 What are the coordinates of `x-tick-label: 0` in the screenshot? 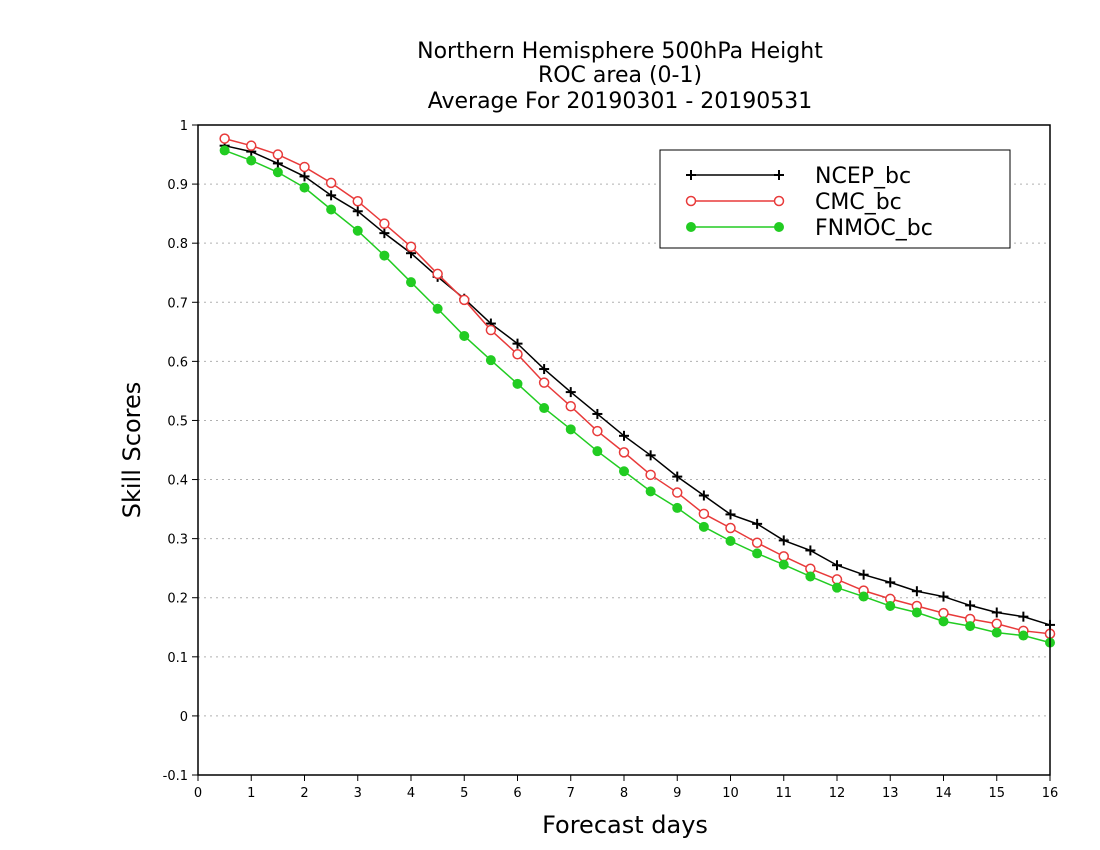 It's located at (198, 793).